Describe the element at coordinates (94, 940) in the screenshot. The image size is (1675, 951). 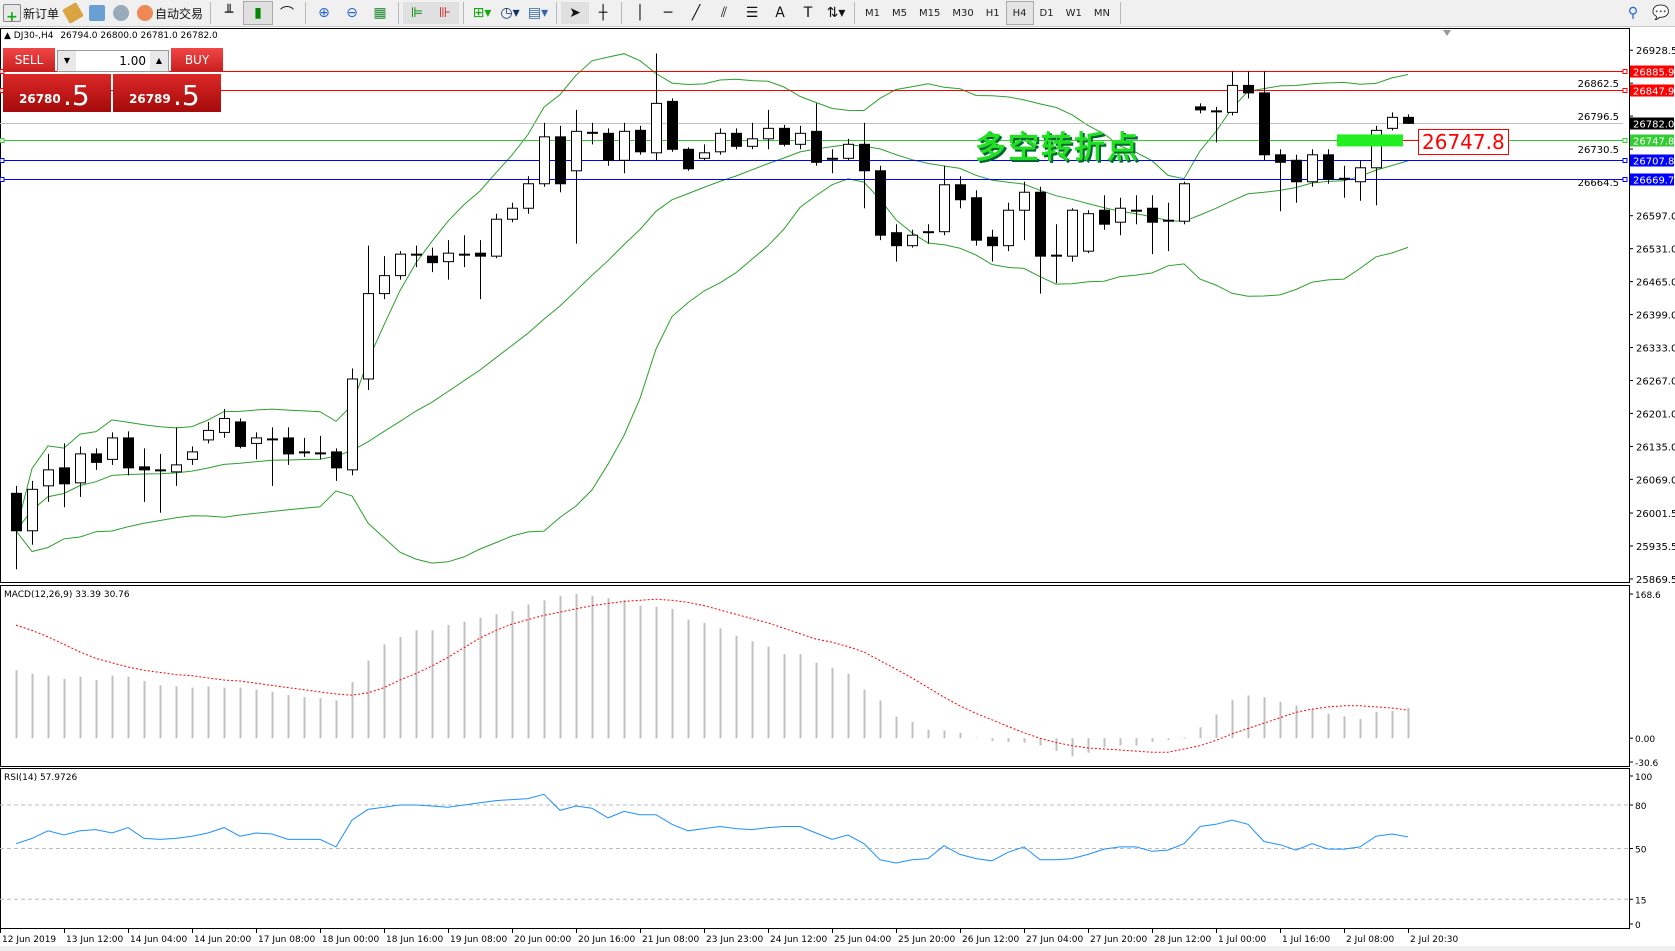
I see `time-tick-label: 13 Jun 12:00` at that location.